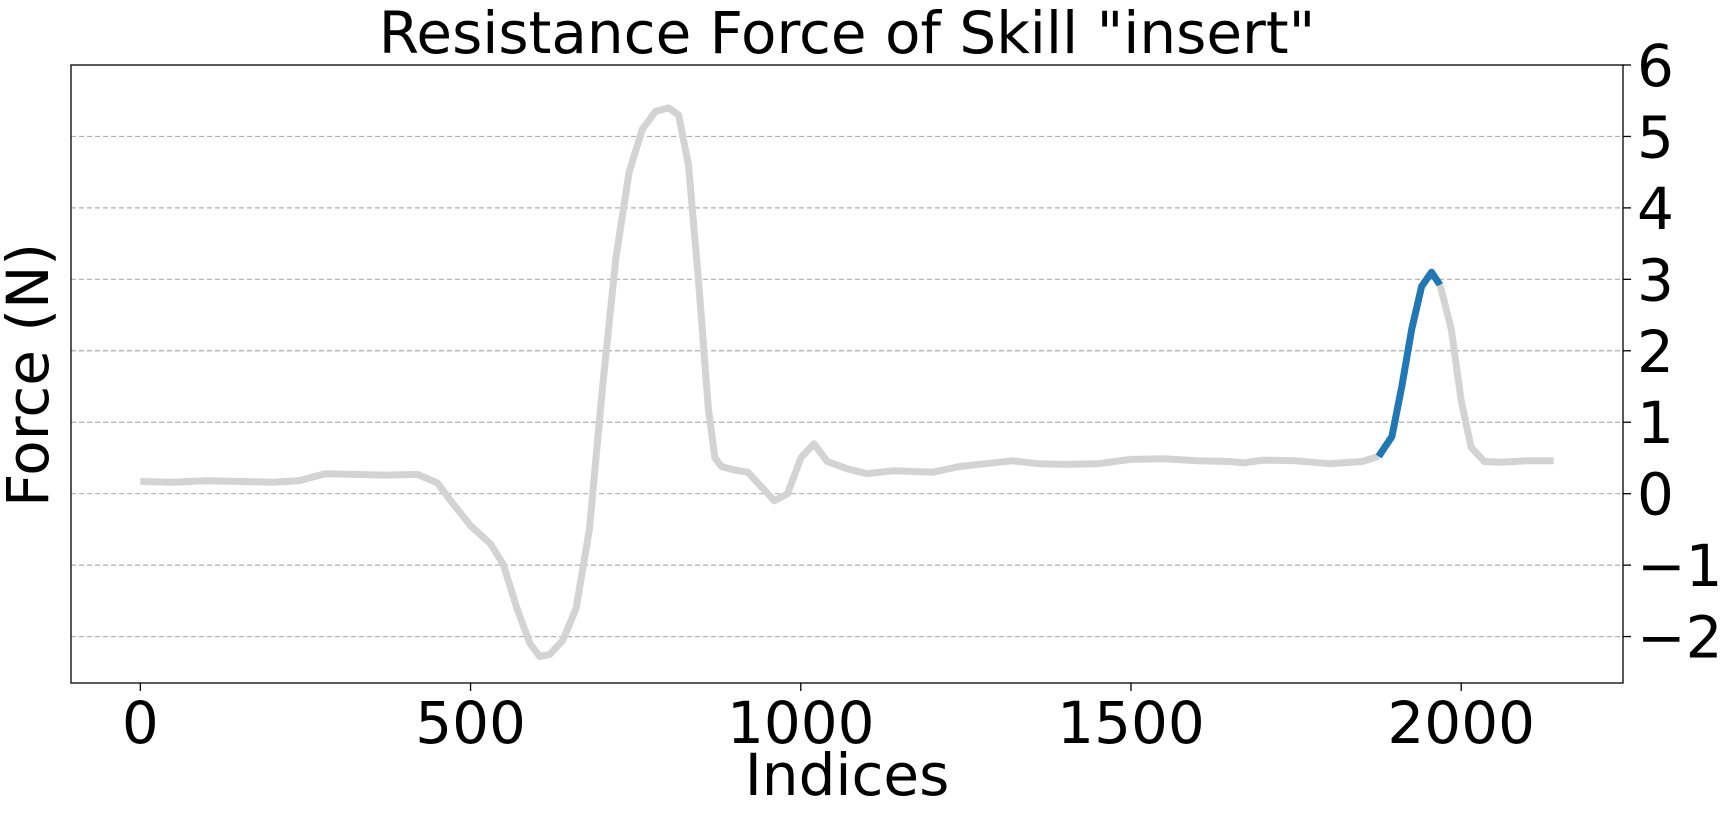 The image size is (1721, 818). Describe the element at coordinates (1461, 723) in the screenshot. I see `x-tick-label-4: 2000` at that location.